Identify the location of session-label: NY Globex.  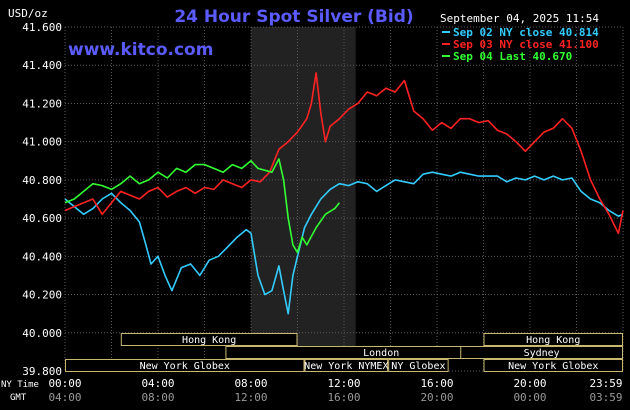
(418, 366).